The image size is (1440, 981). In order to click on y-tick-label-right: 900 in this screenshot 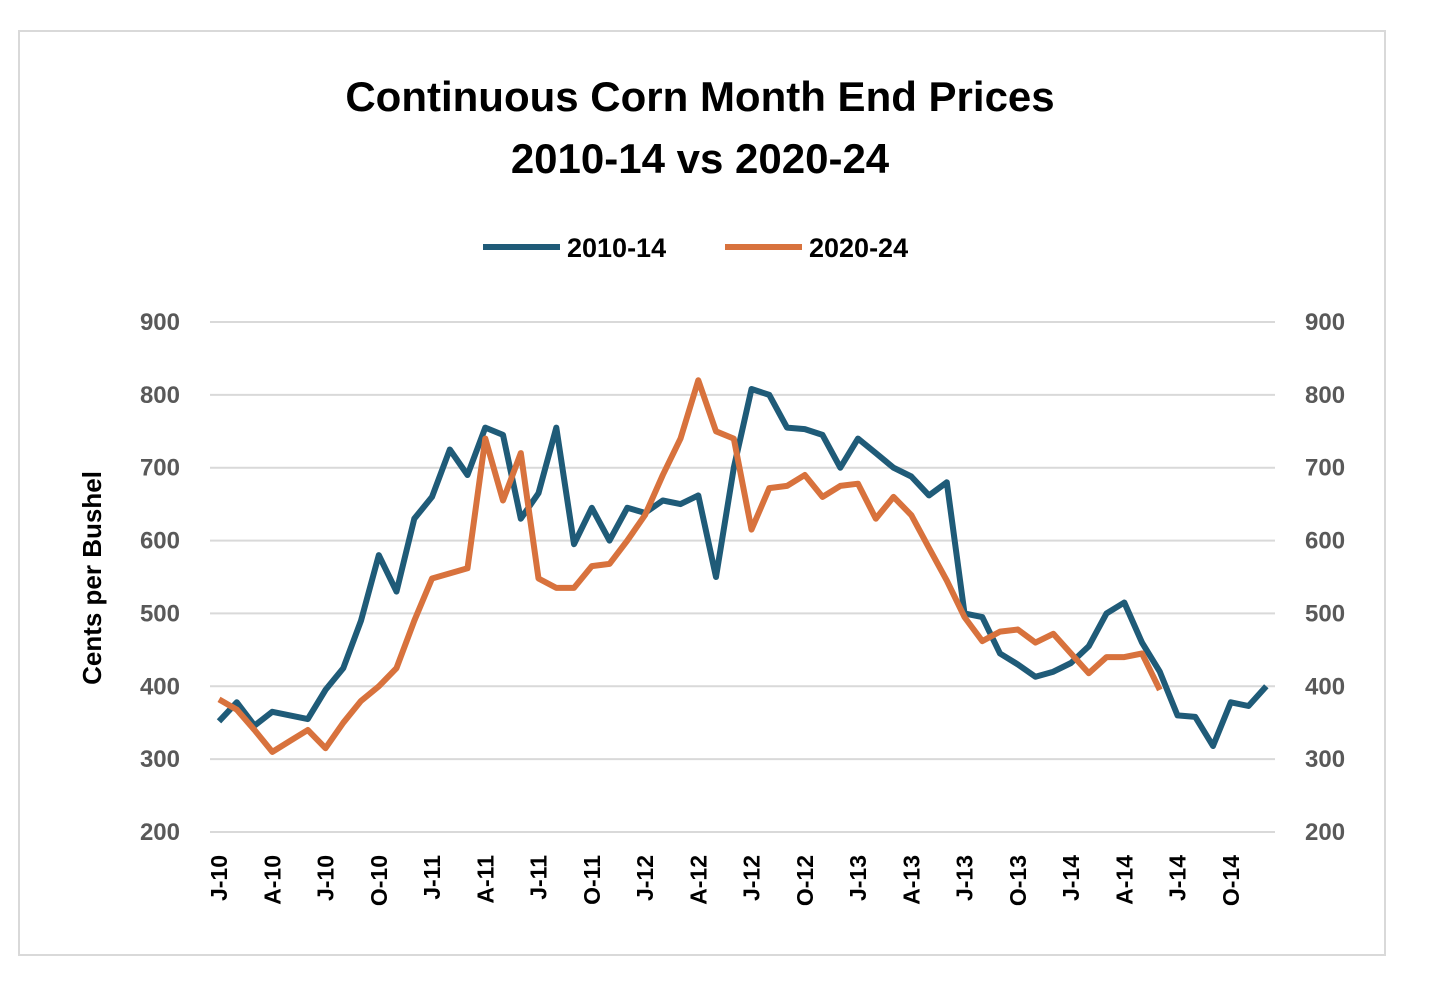, I will do `click(1325, 322)`.